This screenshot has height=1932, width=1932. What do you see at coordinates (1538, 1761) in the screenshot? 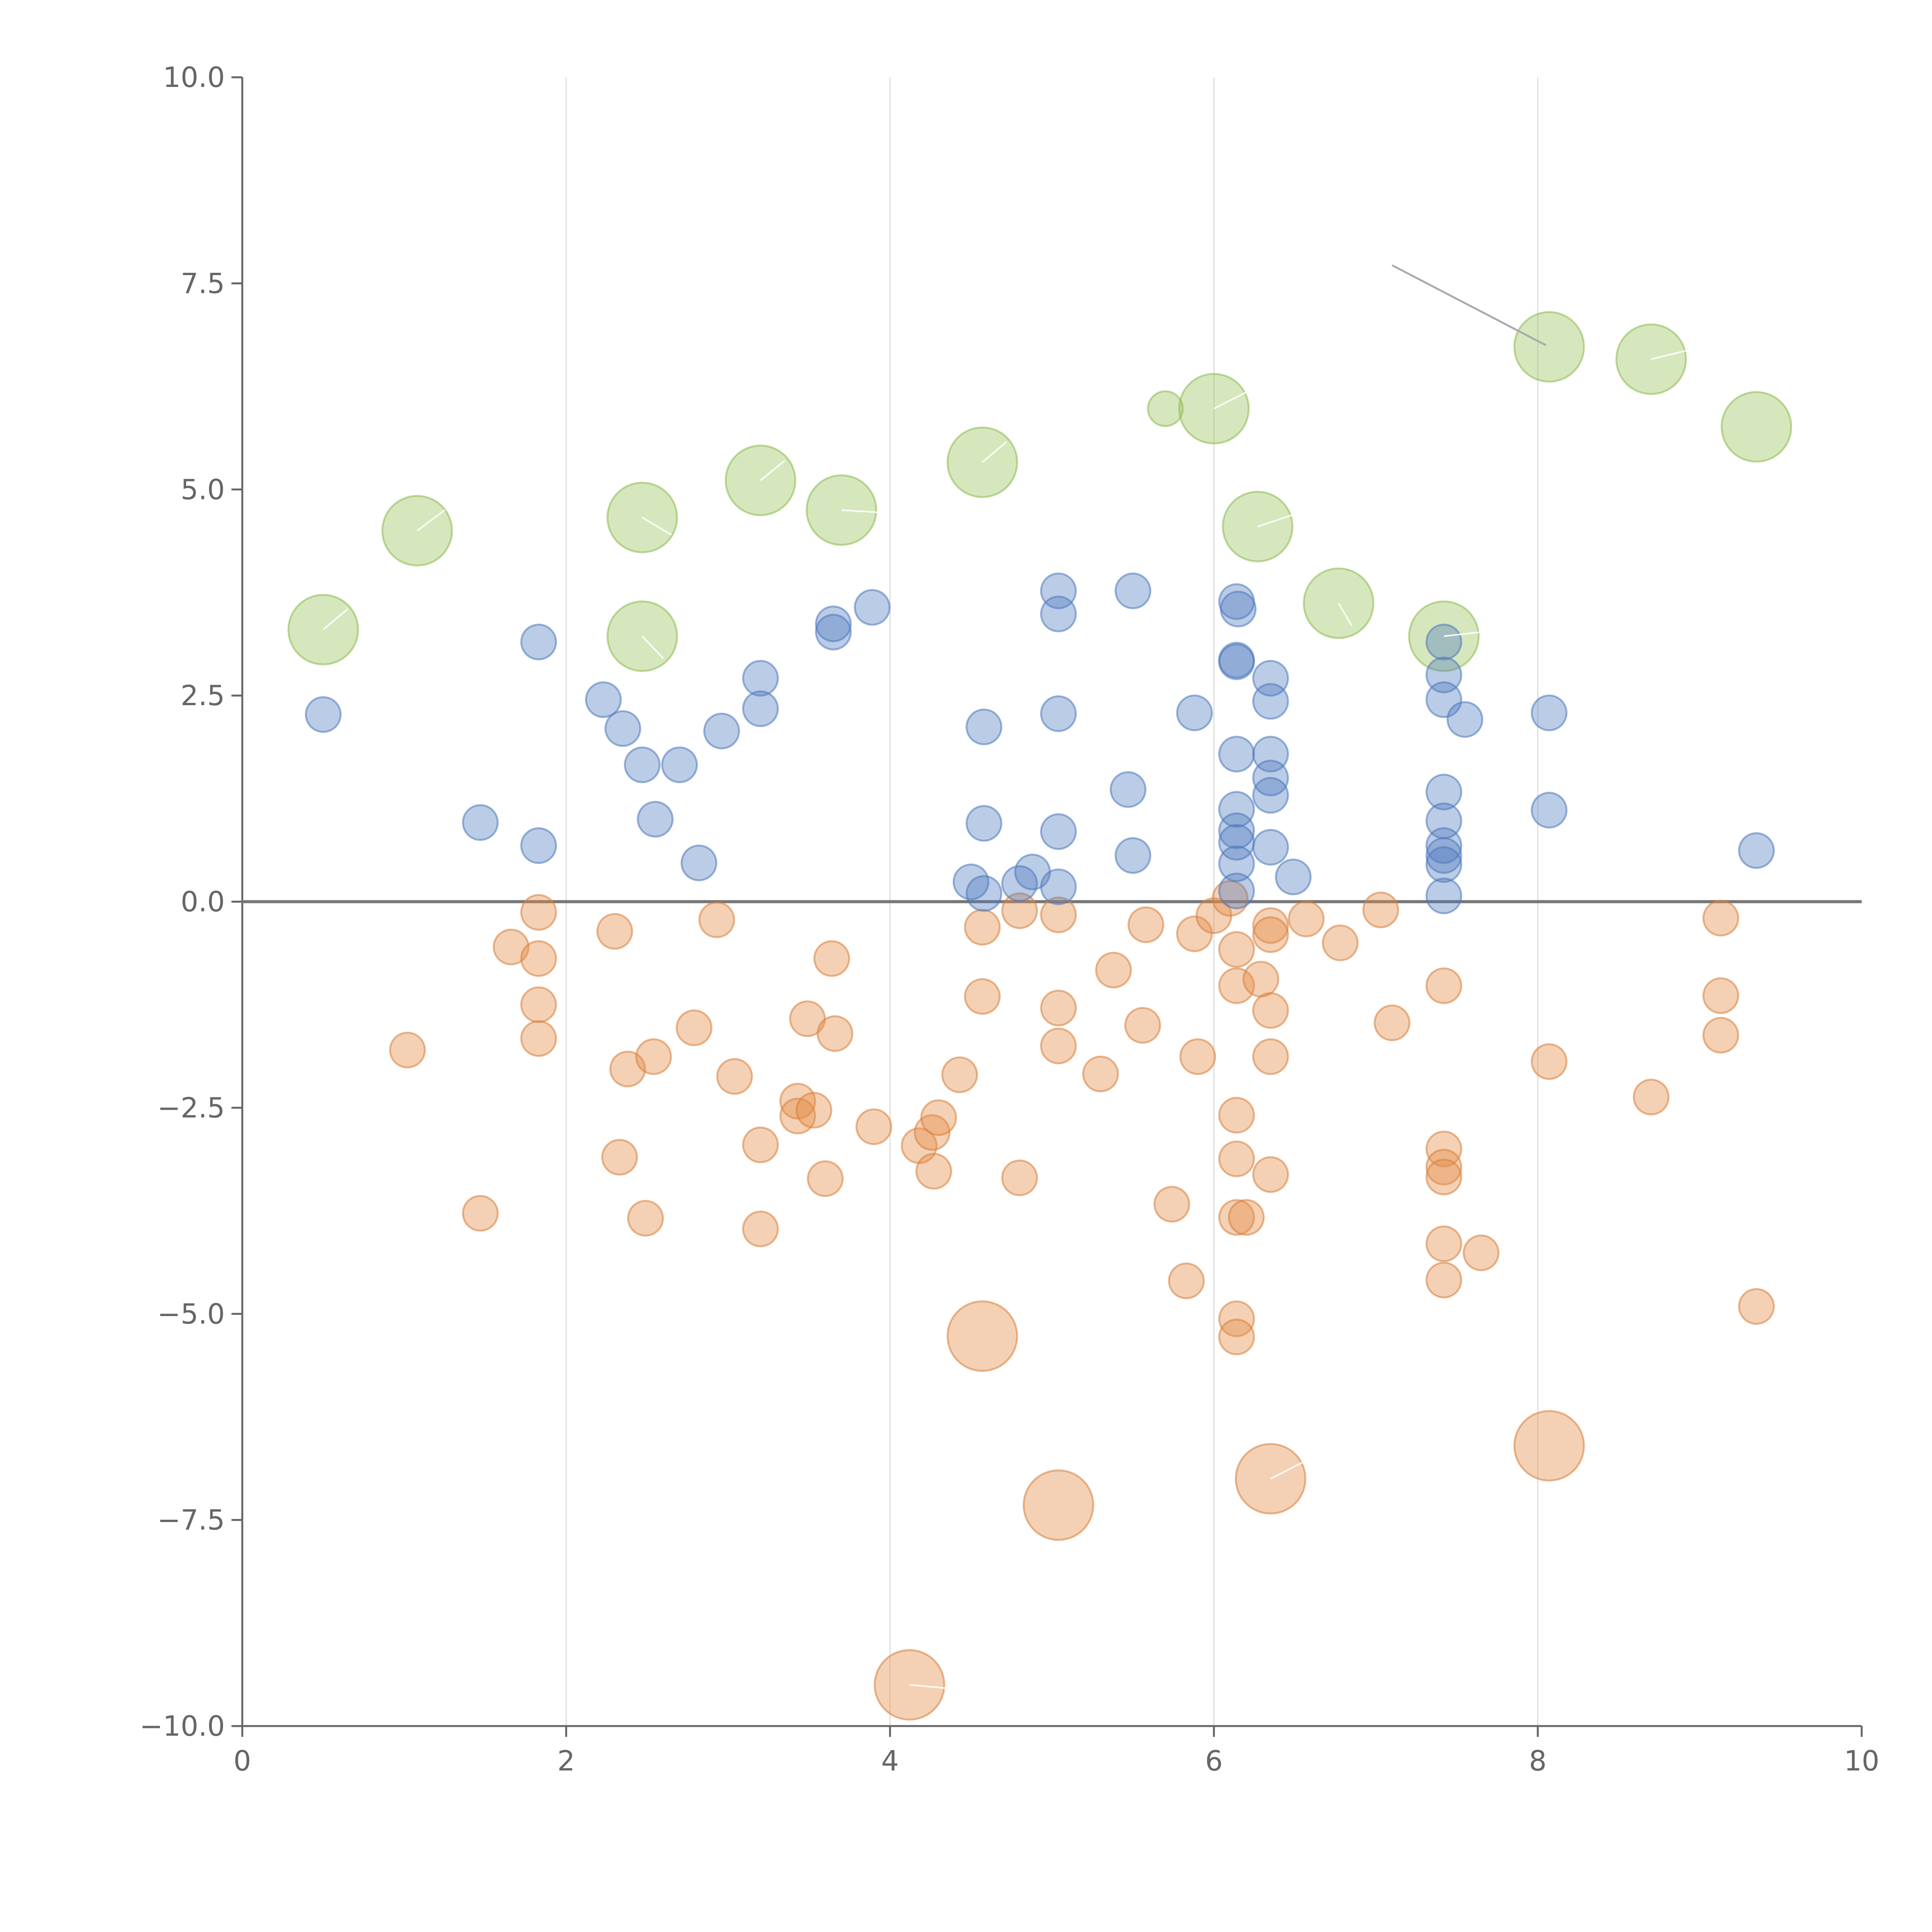
I see `x-tick-label: 8` at bounding box center [1538, 1761].